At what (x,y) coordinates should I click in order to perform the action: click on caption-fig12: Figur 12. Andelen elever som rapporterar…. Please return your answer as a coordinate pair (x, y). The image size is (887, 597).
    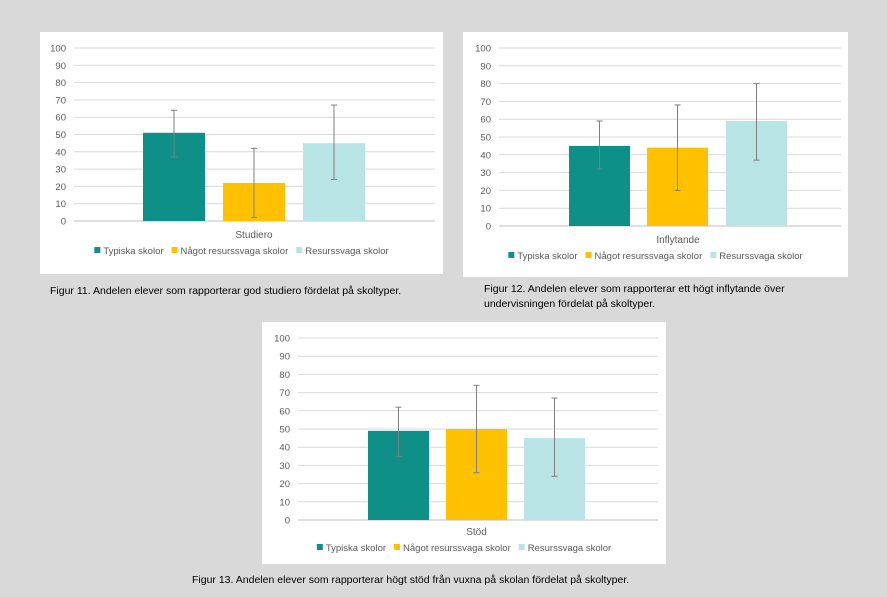
    Looking at the image, I should click on (634, 296).